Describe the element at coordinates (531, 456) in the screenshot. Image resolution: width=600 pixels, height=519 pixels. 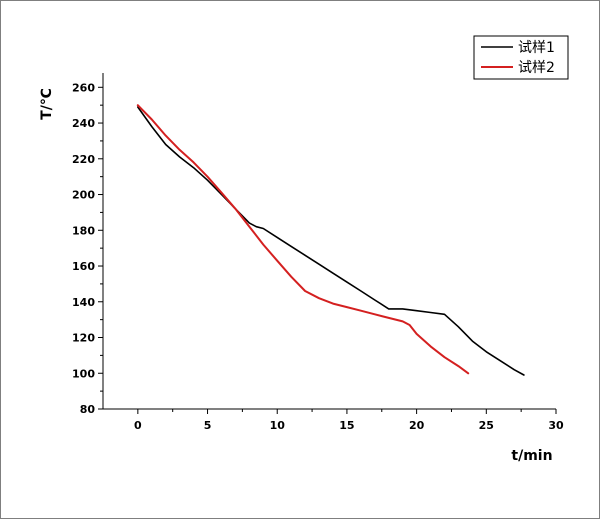
I see `x-axis-label: t/min` at that location.